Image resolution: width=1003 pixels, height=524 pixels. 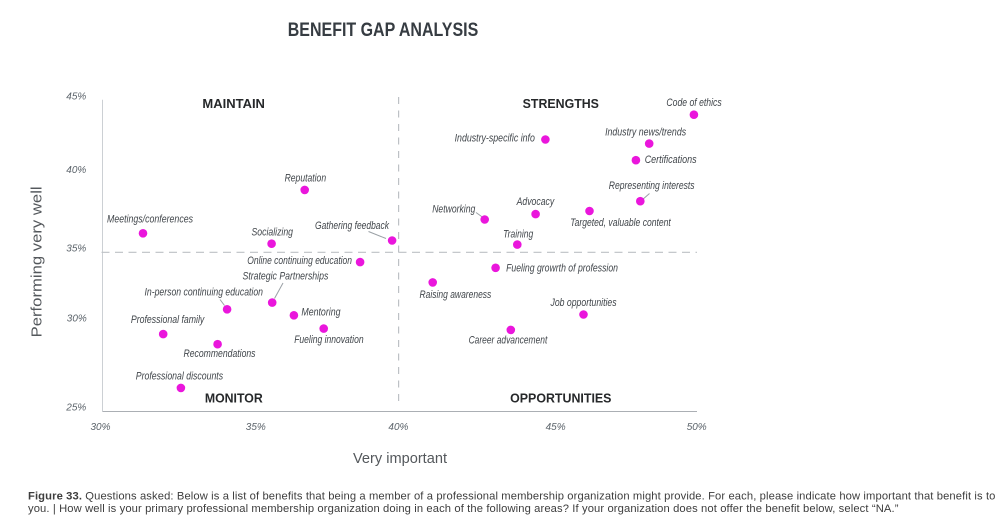 What do you see at coordinates (645, 133) in the screenshot?
I see `svg-text: Industry news/trends` at bounding box center [645, 133].